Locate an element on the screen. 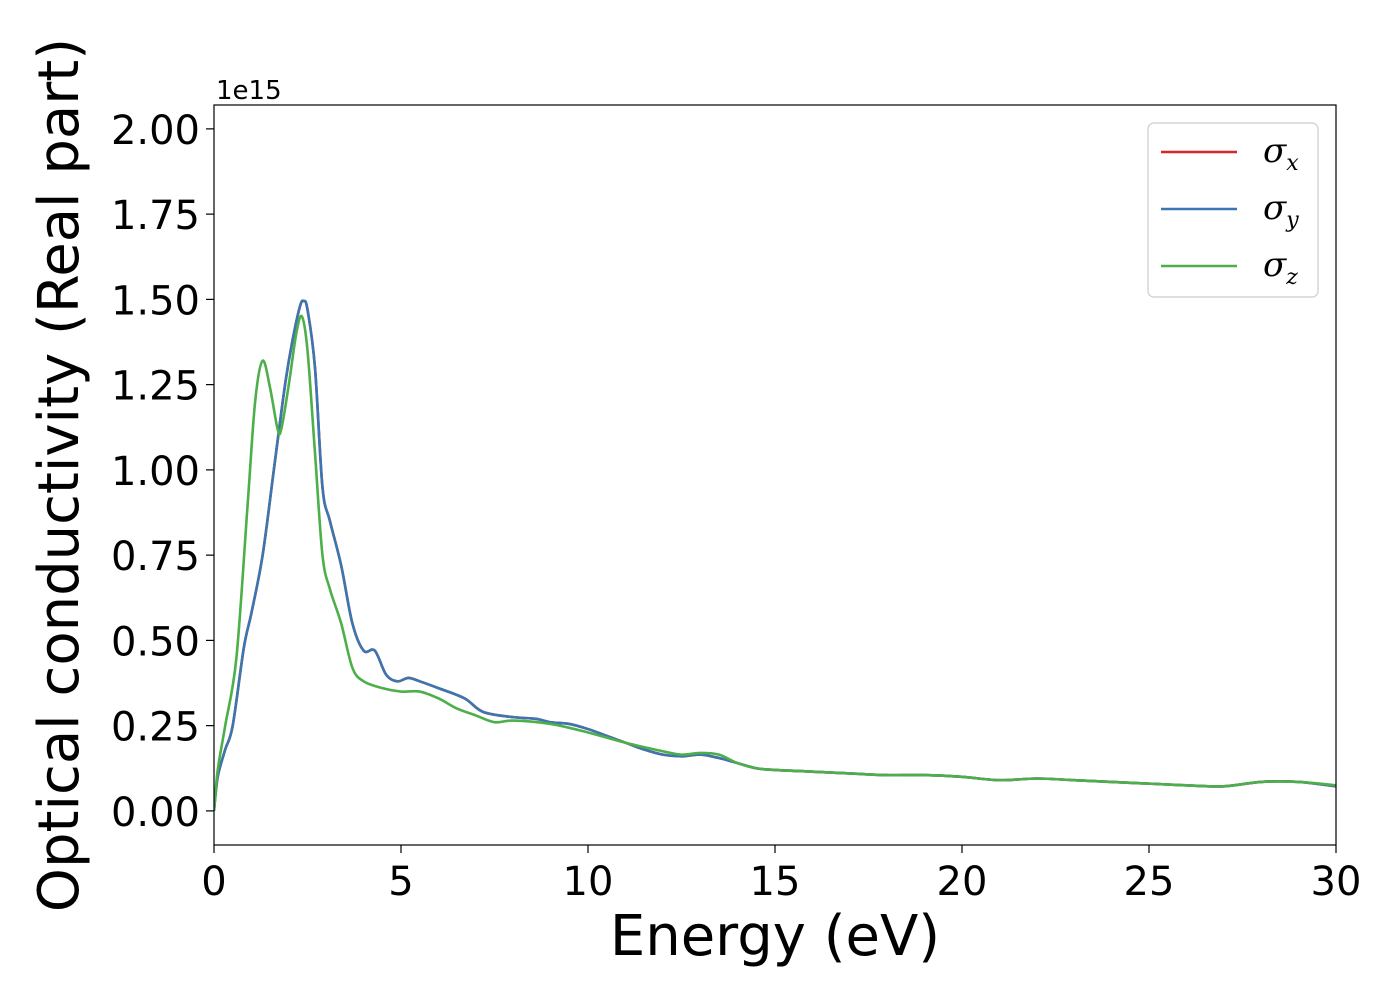 Image resolution: width=1400 pixels, height=1000 pixels. legend-label-x: σx is located at coordinates (1281, 153).